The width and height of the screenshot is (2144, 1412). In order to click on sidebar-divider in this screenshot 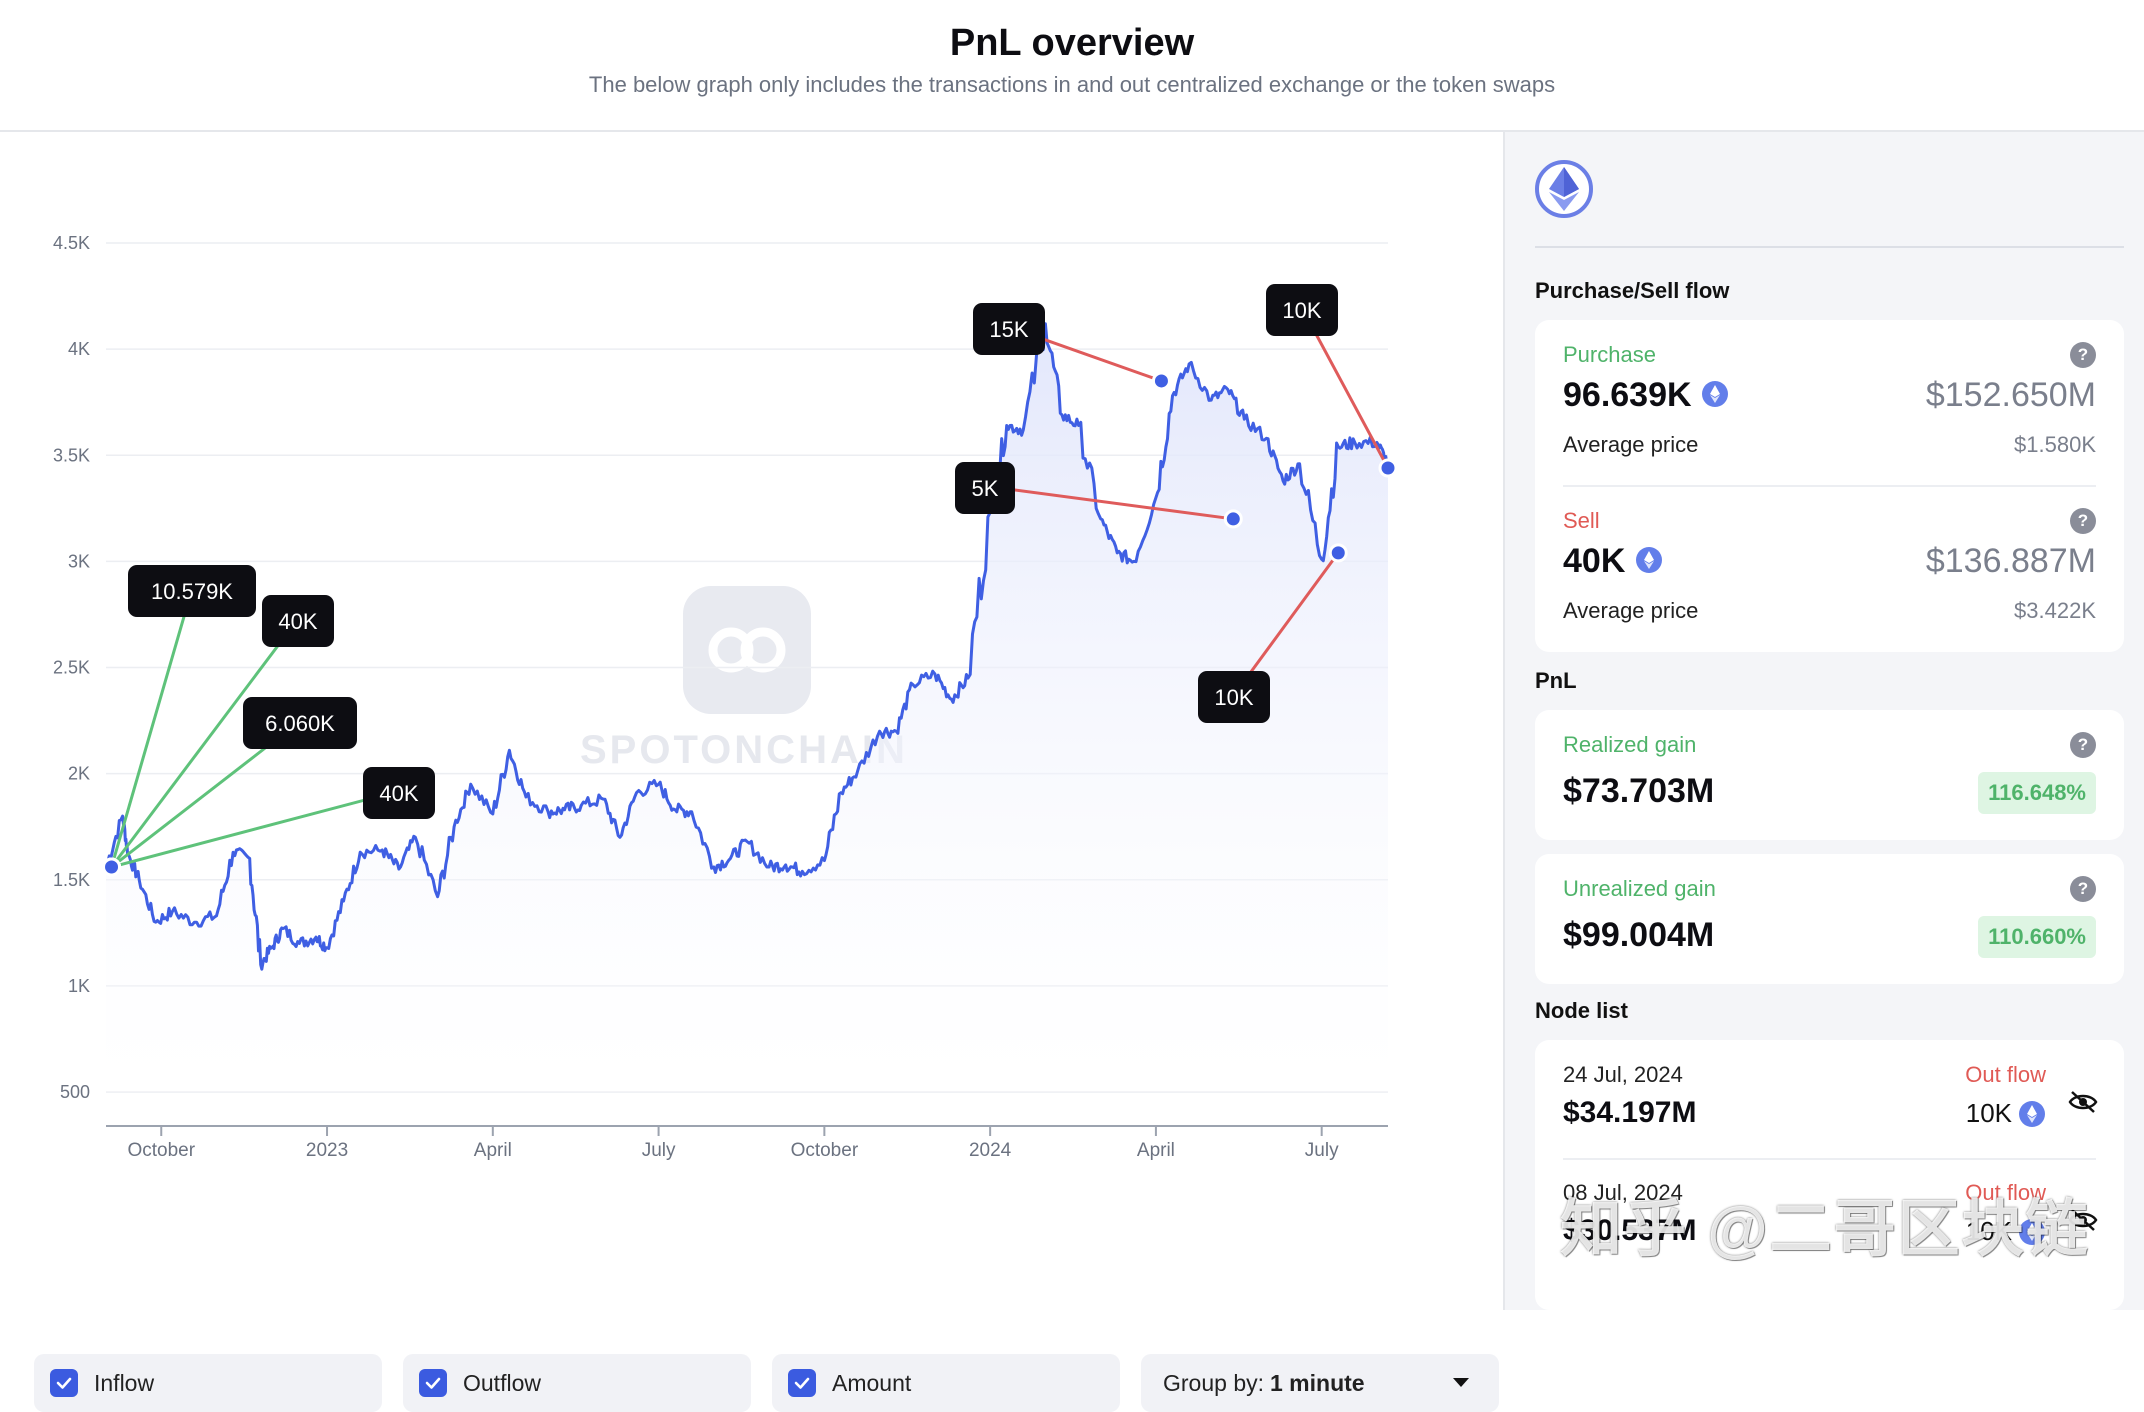, I will do `click(1829, 247)`.